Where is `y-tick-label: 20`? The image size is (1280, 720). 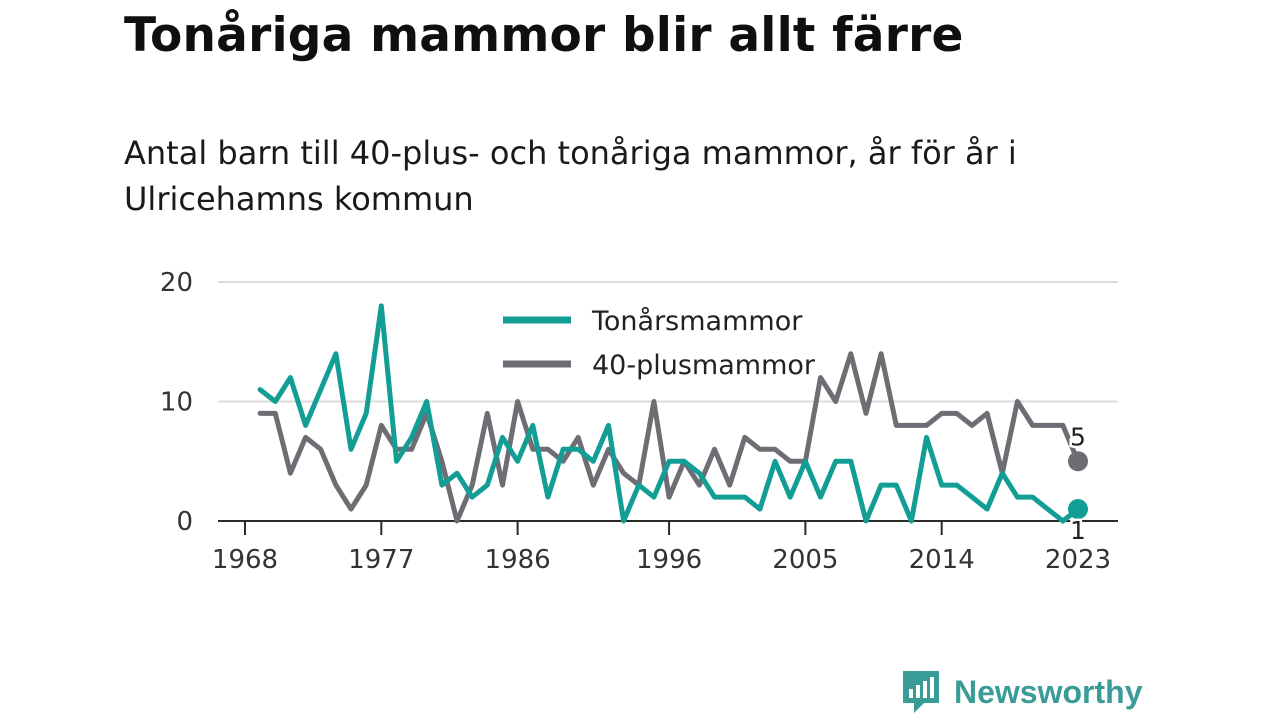
y-tick-label: 20 is located at coordinates (176, 283).